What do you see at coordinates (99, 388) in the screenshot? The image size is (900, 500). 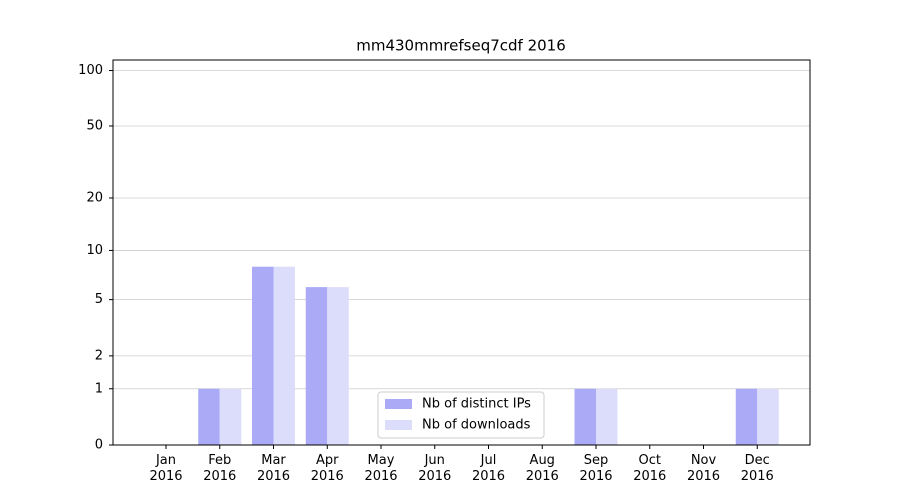 I see `y-tick-label: 1` at bounding box center [99, 388].